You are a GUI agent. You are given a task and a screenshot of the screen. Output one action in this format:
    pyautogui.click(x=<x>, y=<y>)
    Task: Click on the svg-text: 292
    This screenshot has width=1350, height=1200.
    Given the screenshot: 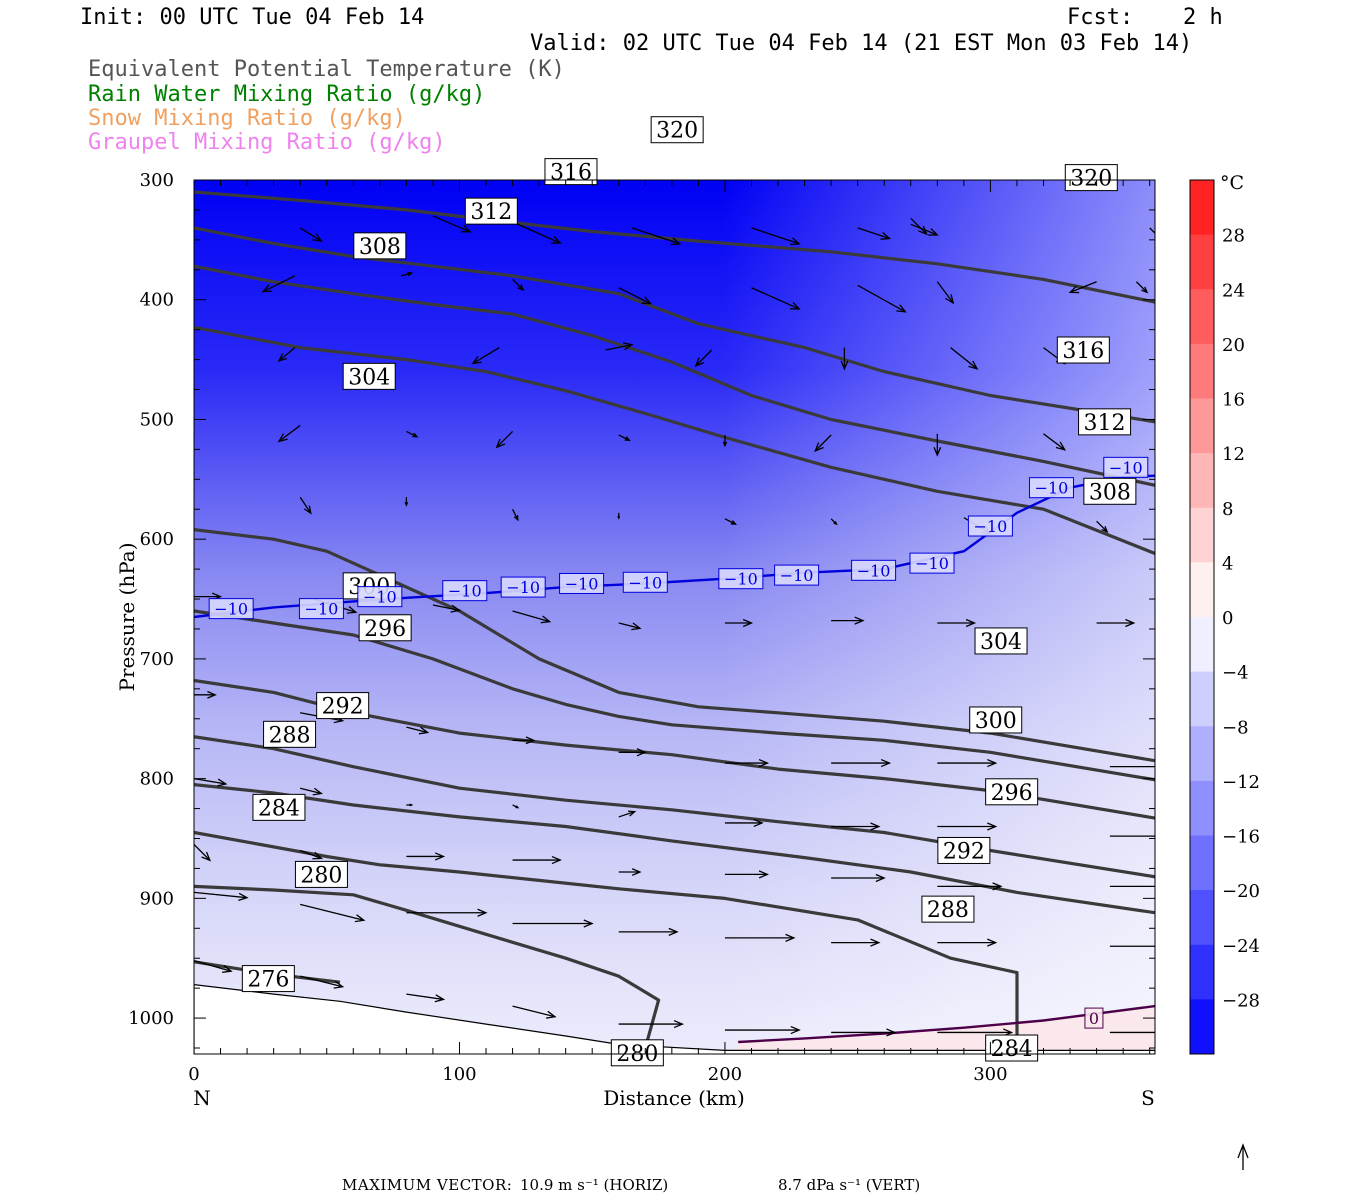 What is the action you would take?
    pyautogui.click(x=343, y=707)
    